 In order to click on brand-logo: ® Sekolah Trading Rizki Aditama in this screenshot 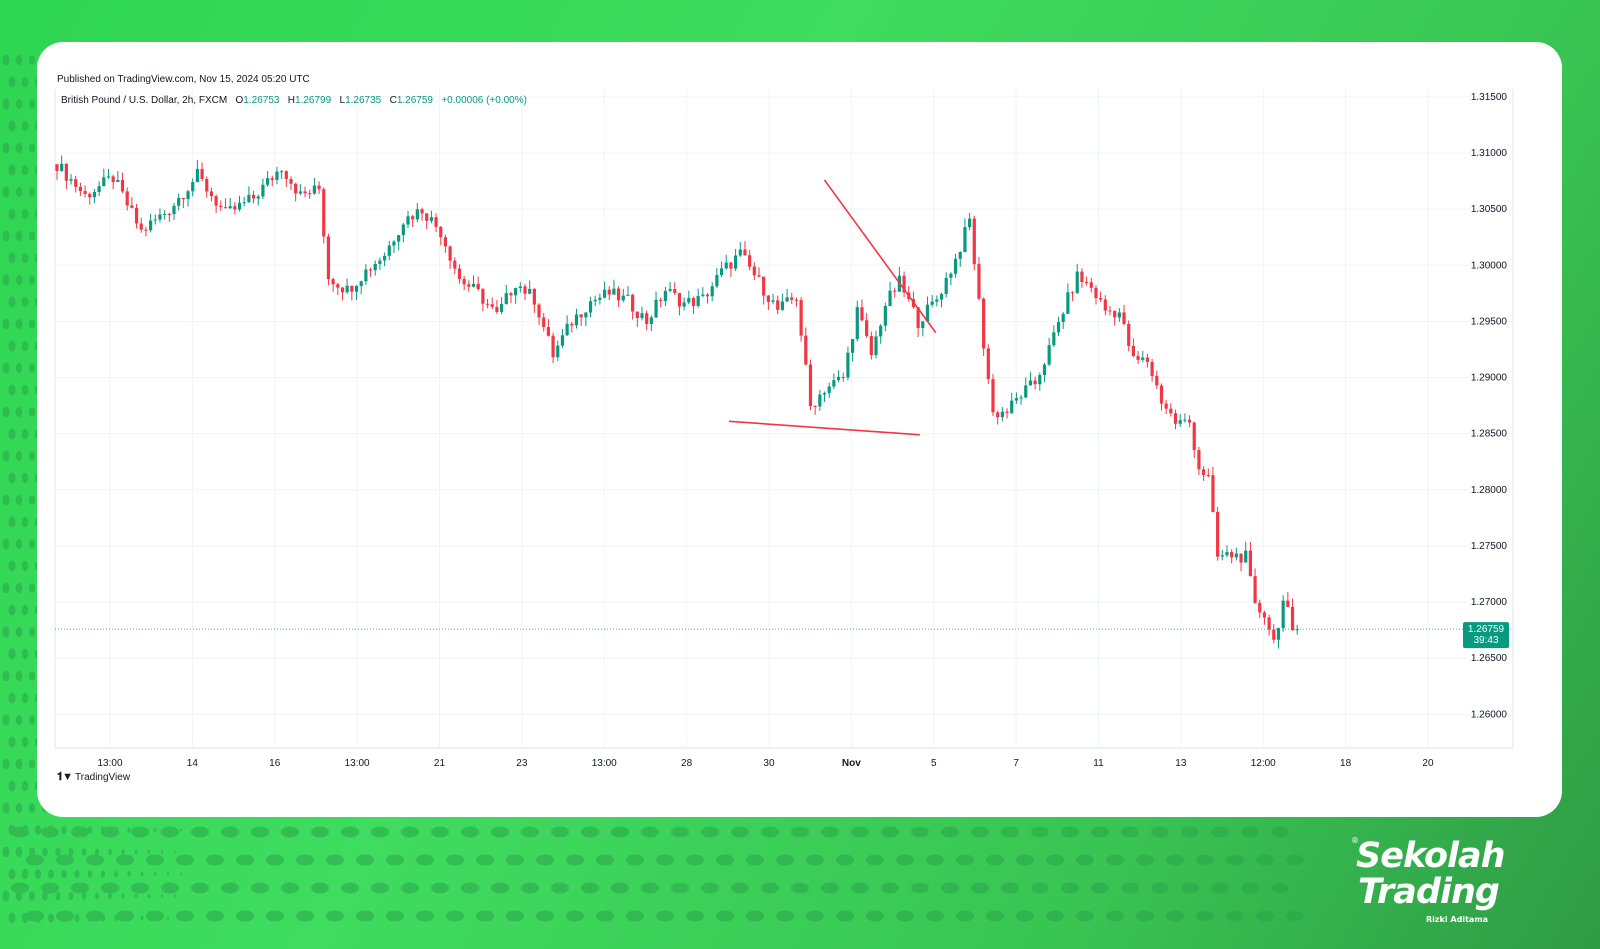, I will do `click(1428, 880)`.